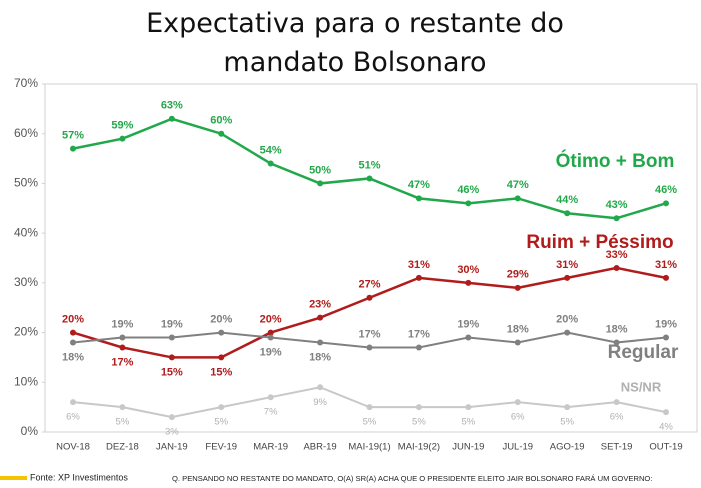 The width and height of the screenshot is (701, 488). I want to click on source: Fonte: XP Investimentos, so click(79, 477).